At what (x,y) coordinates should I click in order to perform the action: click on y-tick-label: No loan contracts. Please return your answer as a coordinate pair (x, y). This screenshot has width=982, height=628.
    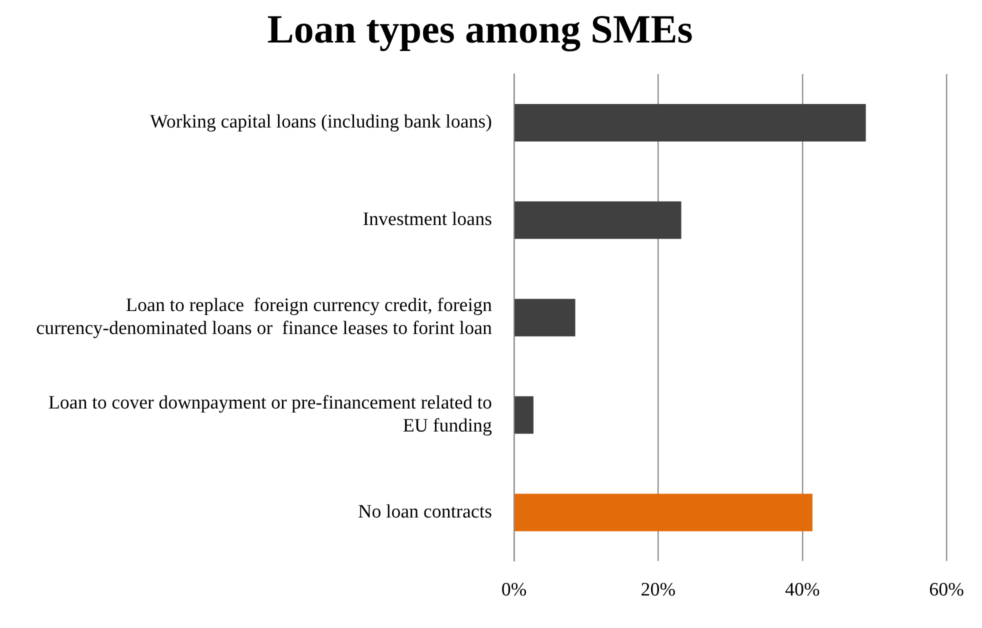
    Looking at the image, I should click on (425, 511).